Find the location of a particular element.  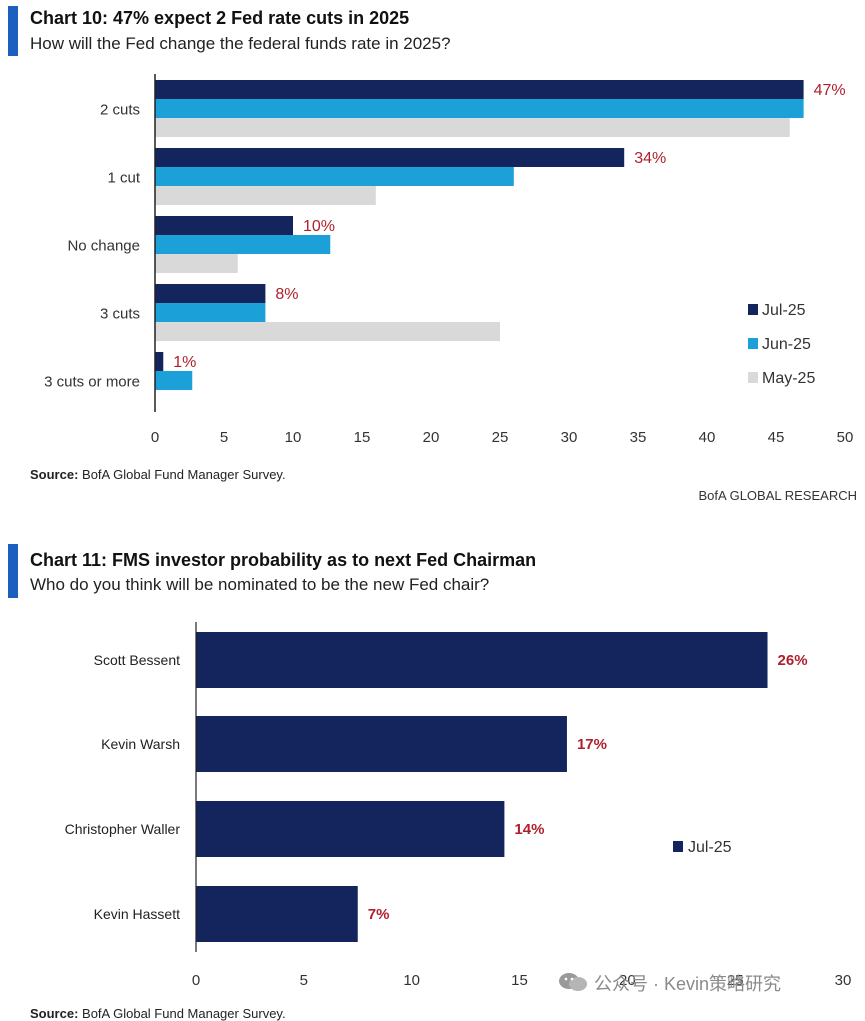

chart10-accent-bar is located at coordinates (13, 31).